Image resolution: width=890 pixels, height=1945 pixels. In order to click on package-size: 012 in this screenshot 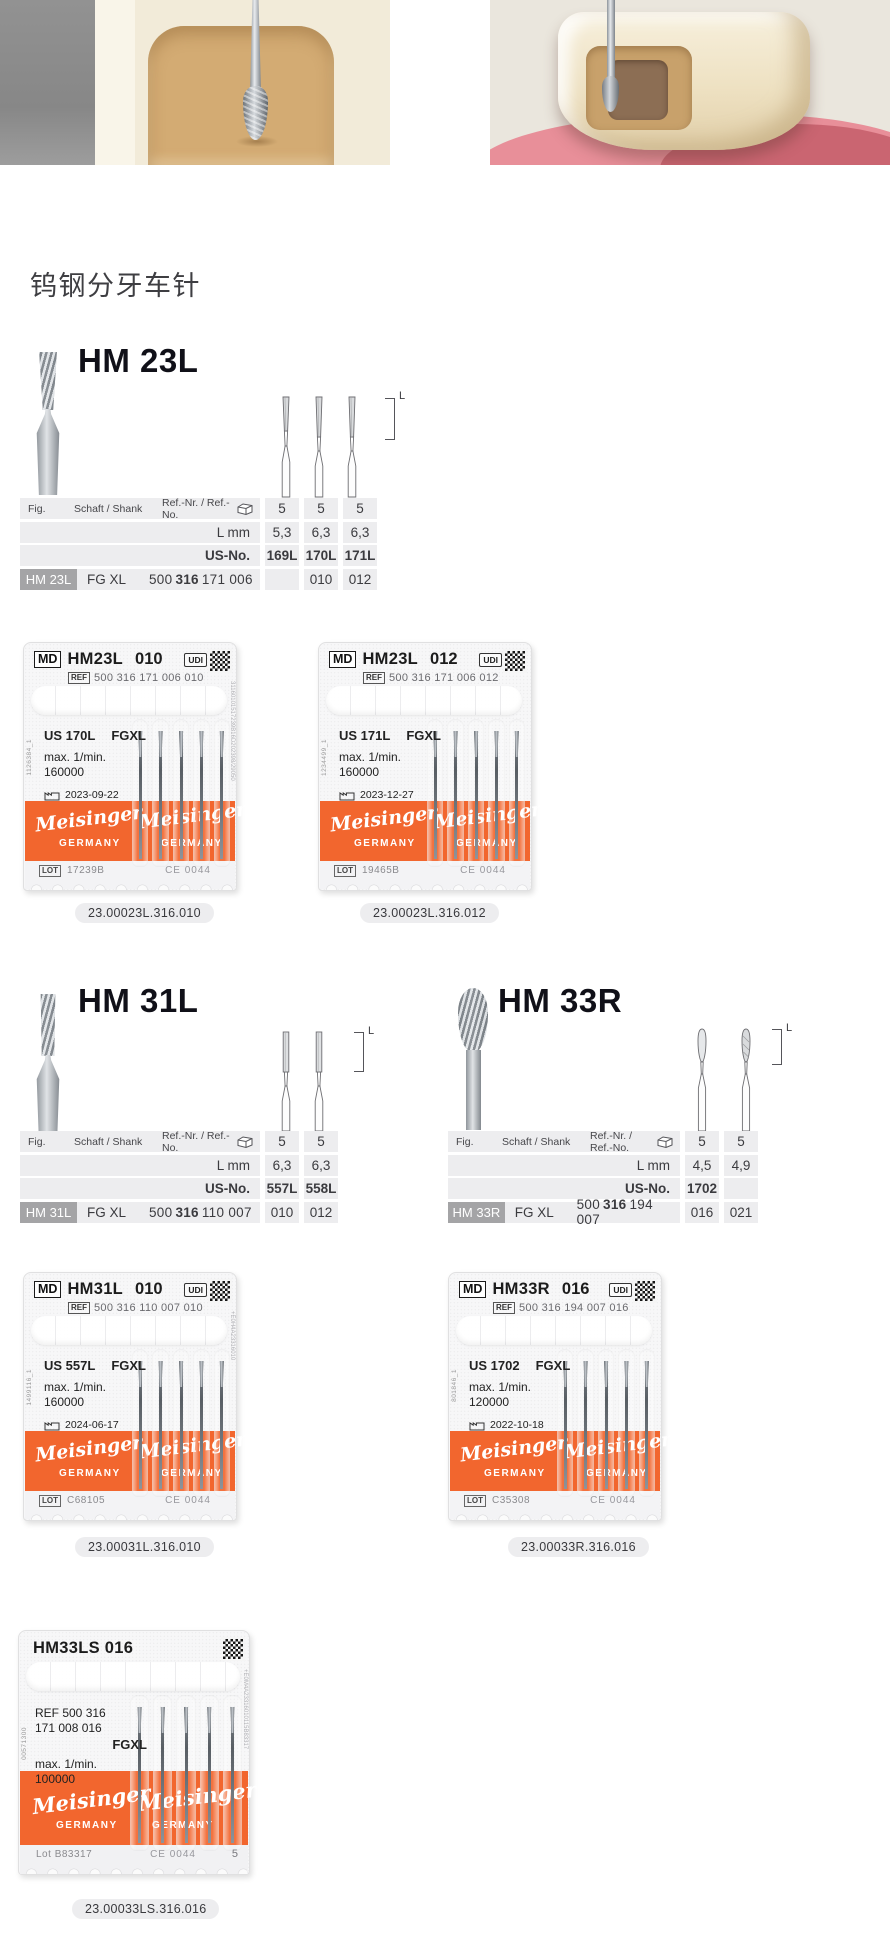, I will do `click(444, 659)`.